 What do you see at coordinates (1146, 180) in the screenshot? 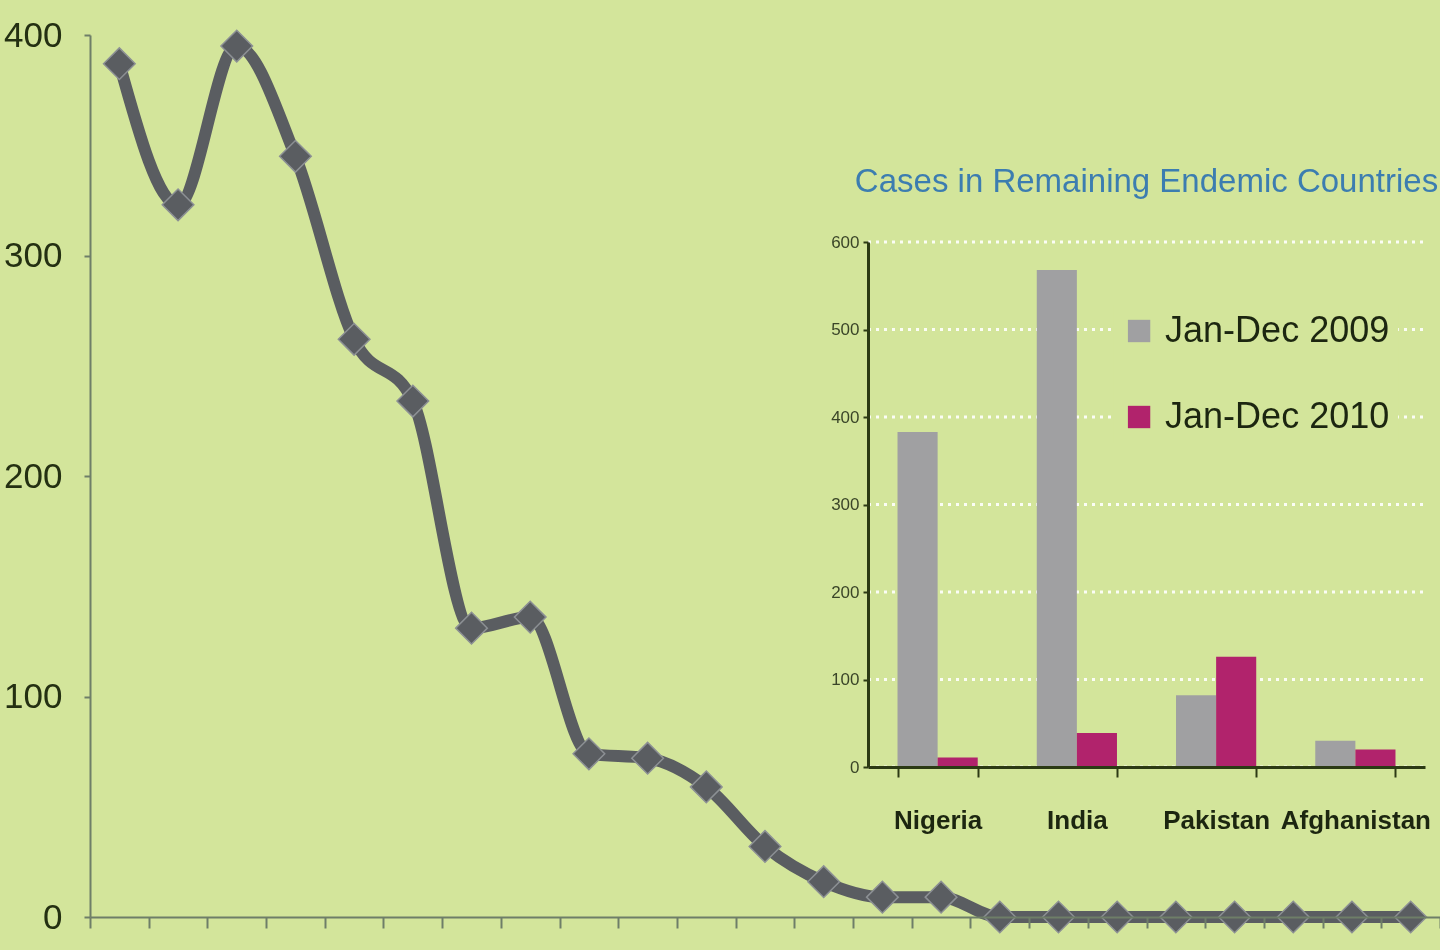
I see `chart-title: Cases in Remaining Endemic Countries` at bounding box center [1146, 180].